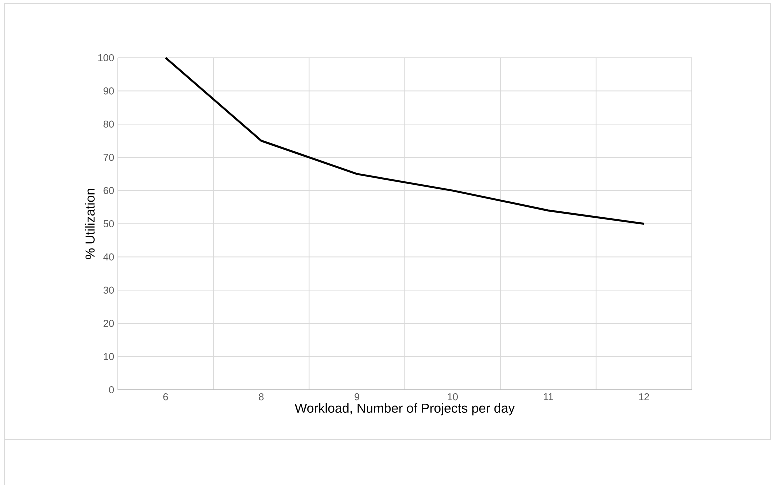 This screenshot has width=778, height=486. What do you see at coordinates (166, 397) in the screenshot?
I see `x-tick-label: 6` at bounding box center [166, 397].